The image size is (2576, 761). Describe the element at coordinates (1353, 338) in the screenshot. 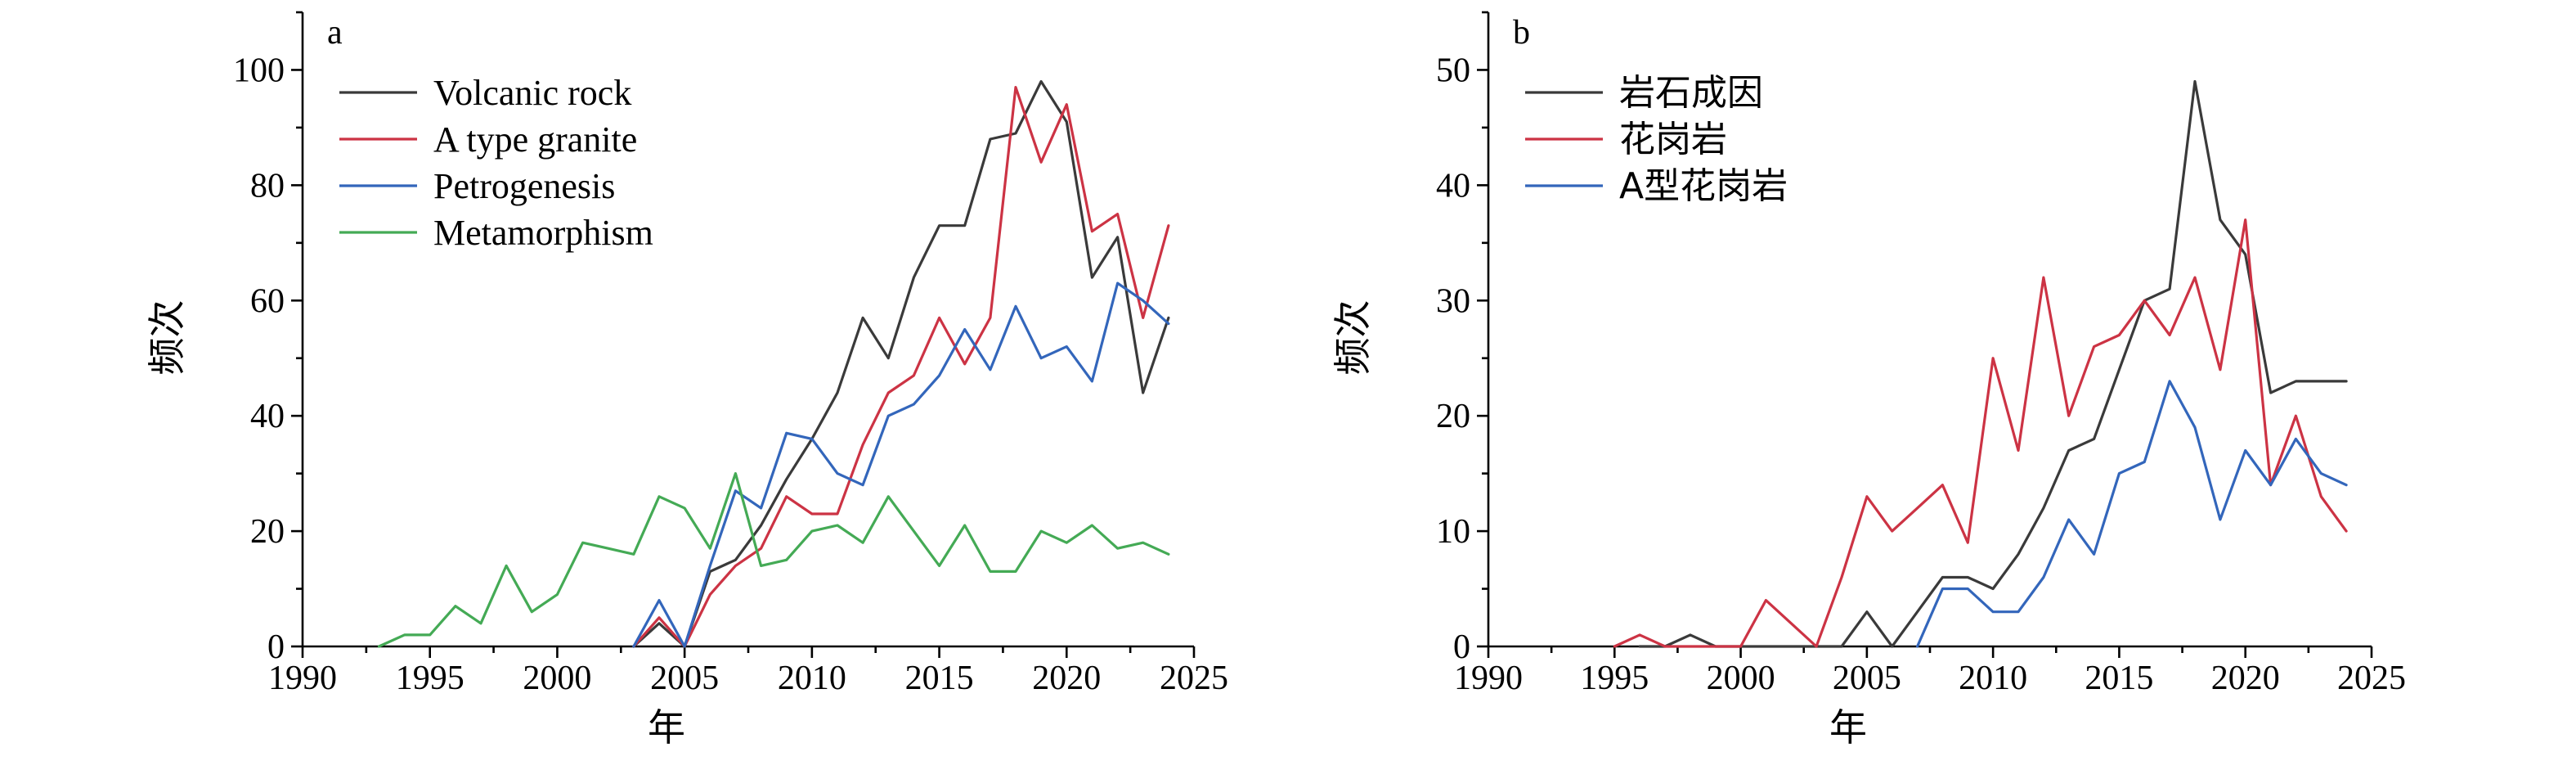

I see `panel-b-y-axis-title: 频次` at that location.